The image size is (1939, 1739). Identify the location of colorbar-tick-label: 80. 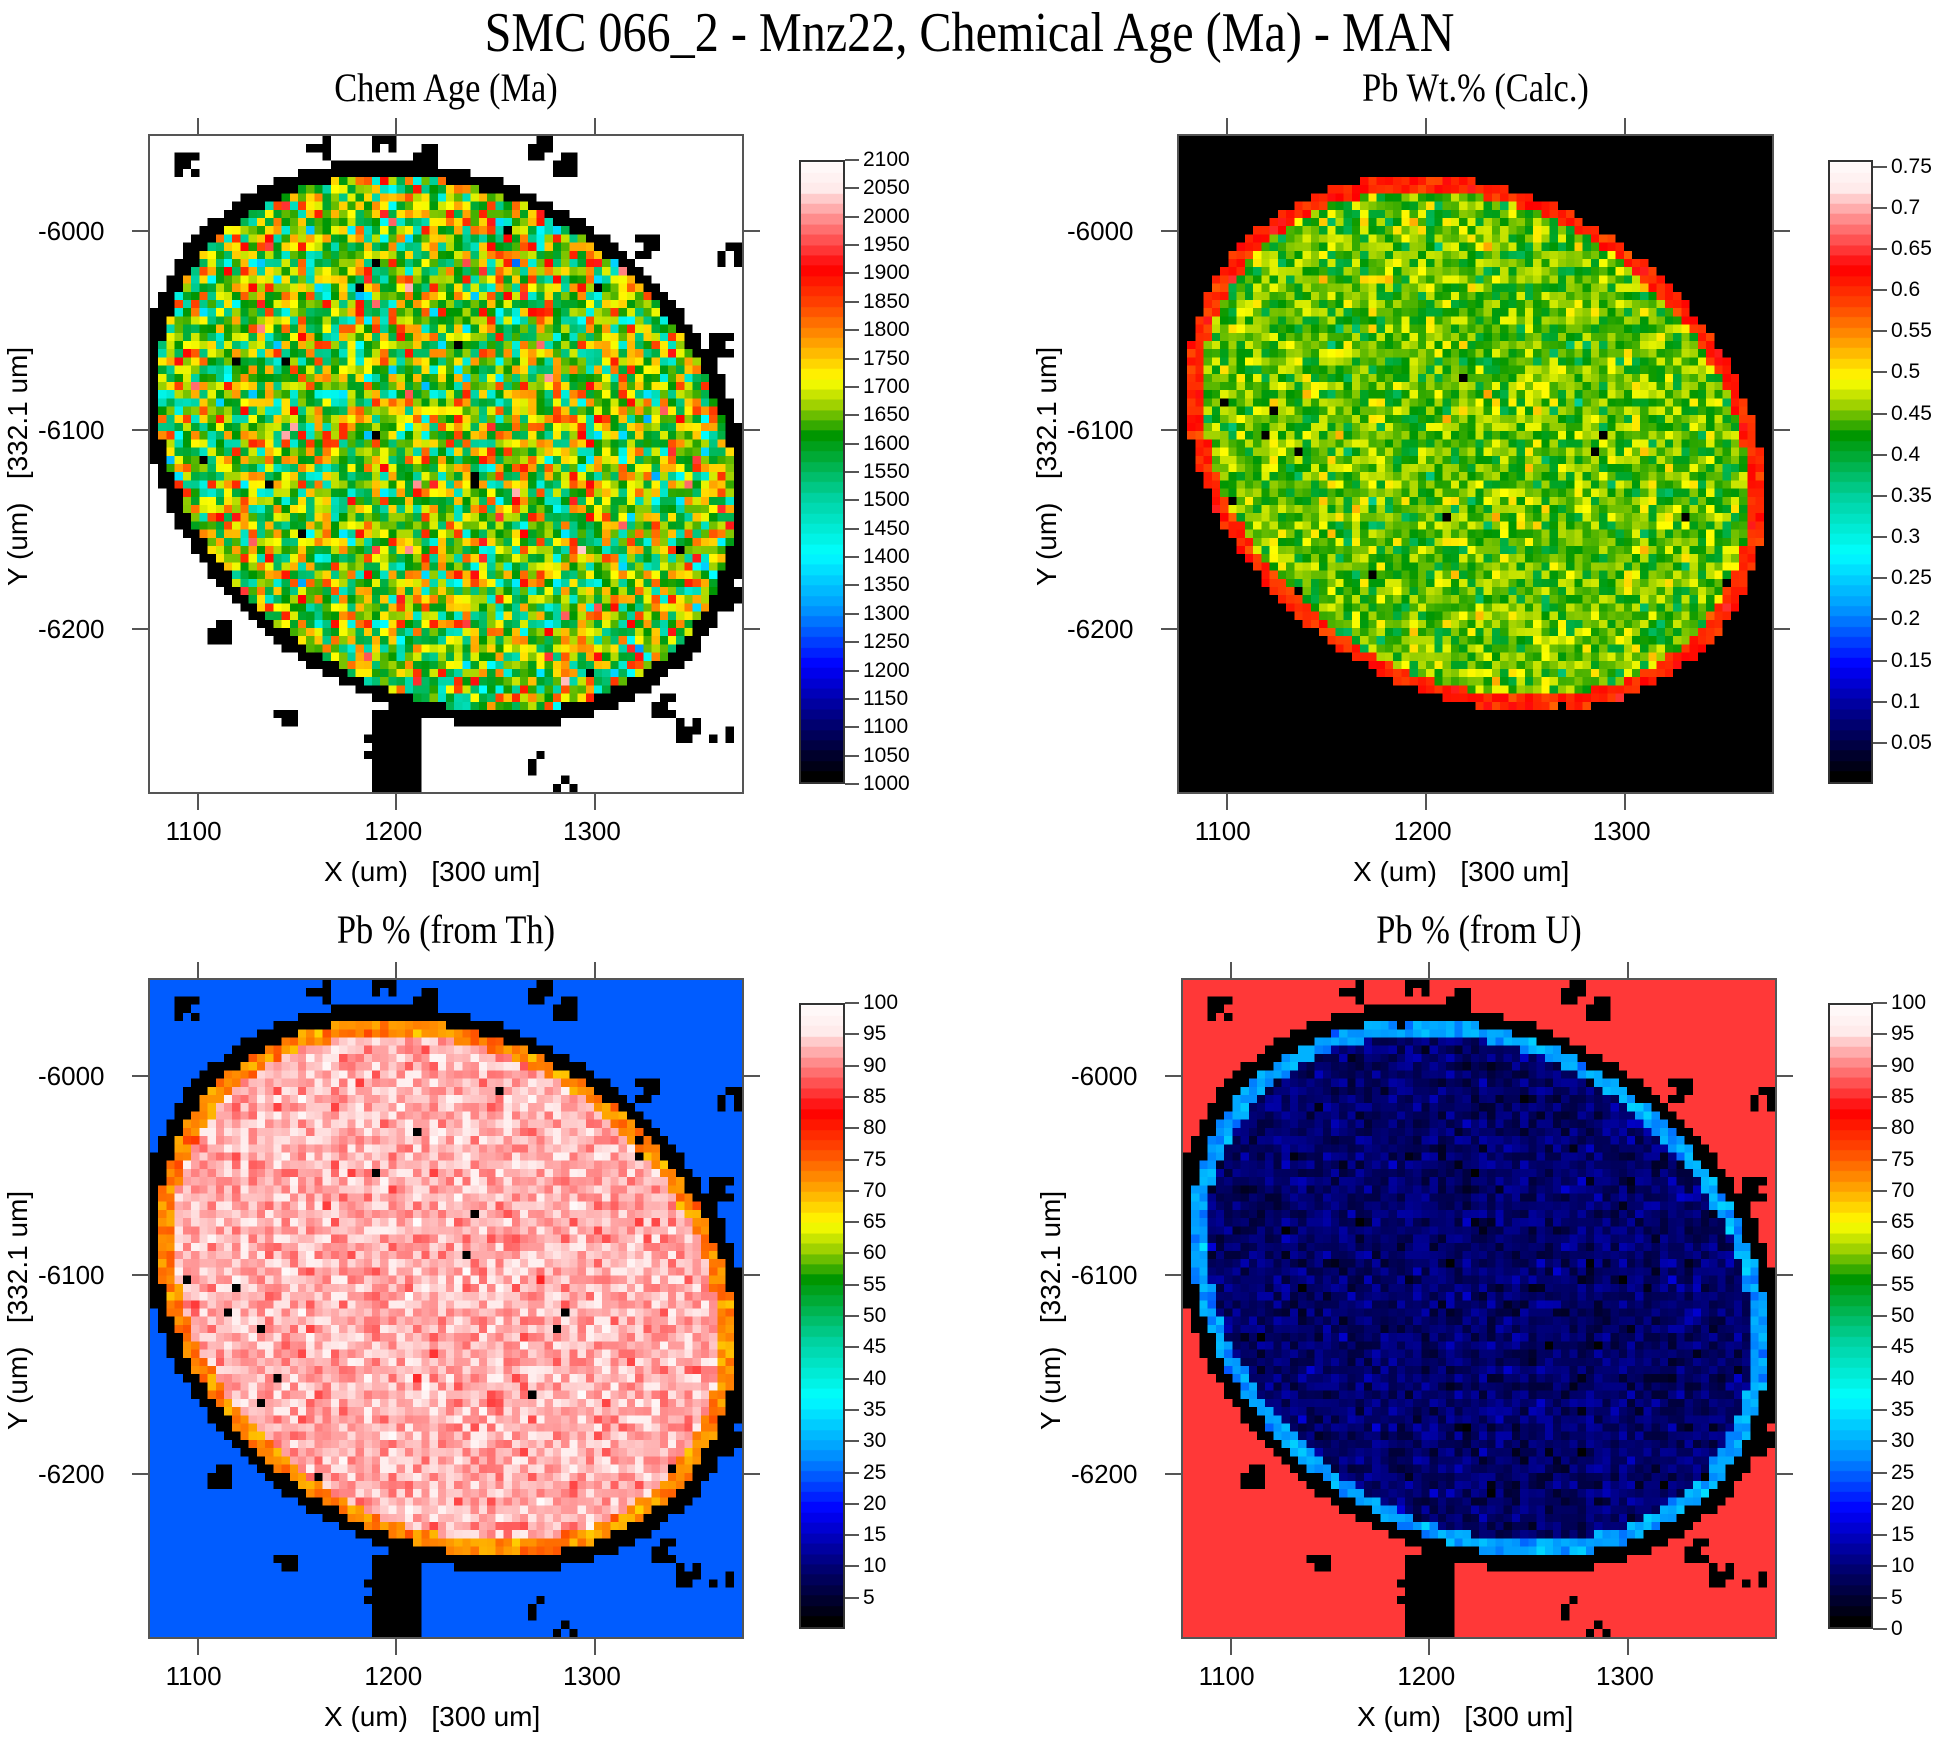
(1903, 1128).